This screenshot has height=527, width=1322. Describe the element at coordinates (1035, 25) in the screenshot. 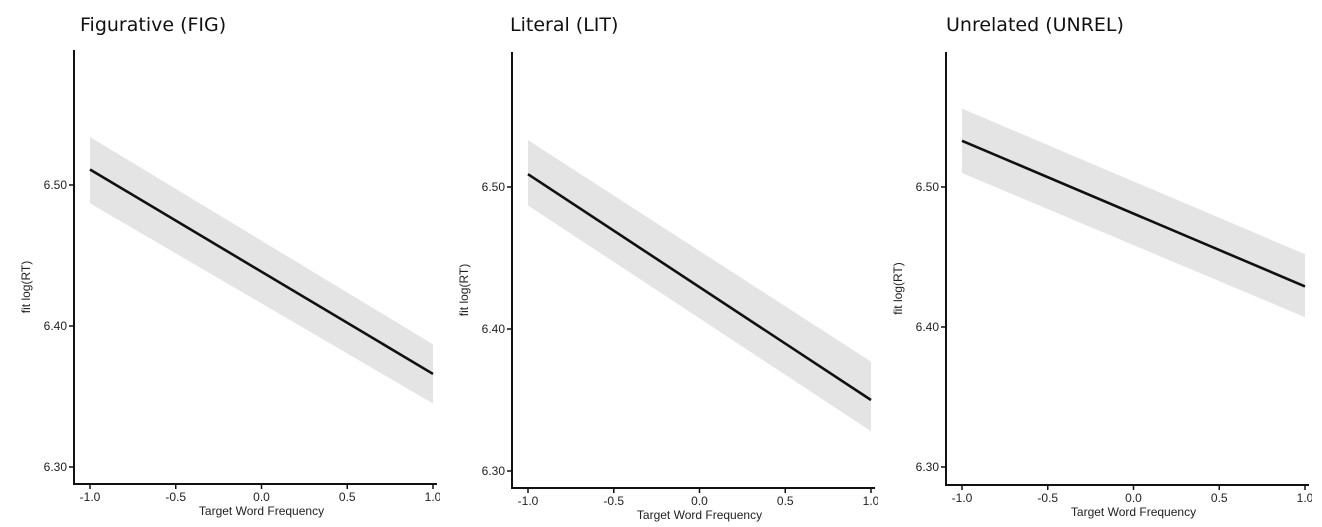

I see `chart-title: Unrelated (UNREL)` at that location.